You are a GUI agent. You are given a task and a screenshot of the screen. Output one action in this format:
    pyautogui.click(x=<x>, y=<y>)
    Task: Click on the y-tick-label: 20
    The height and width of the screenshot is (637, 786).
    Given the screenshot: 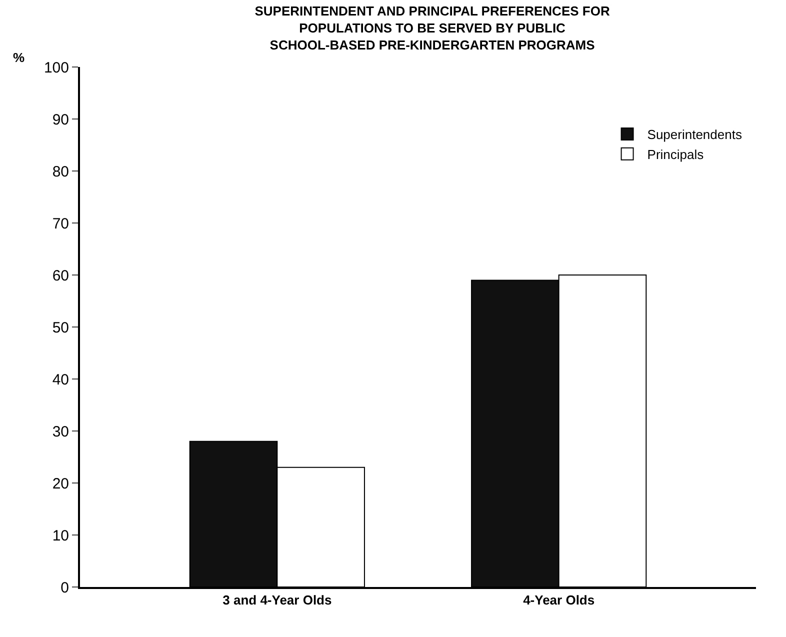 What is the action you would take?
    pyautogui.click(x=60, y=483)
    